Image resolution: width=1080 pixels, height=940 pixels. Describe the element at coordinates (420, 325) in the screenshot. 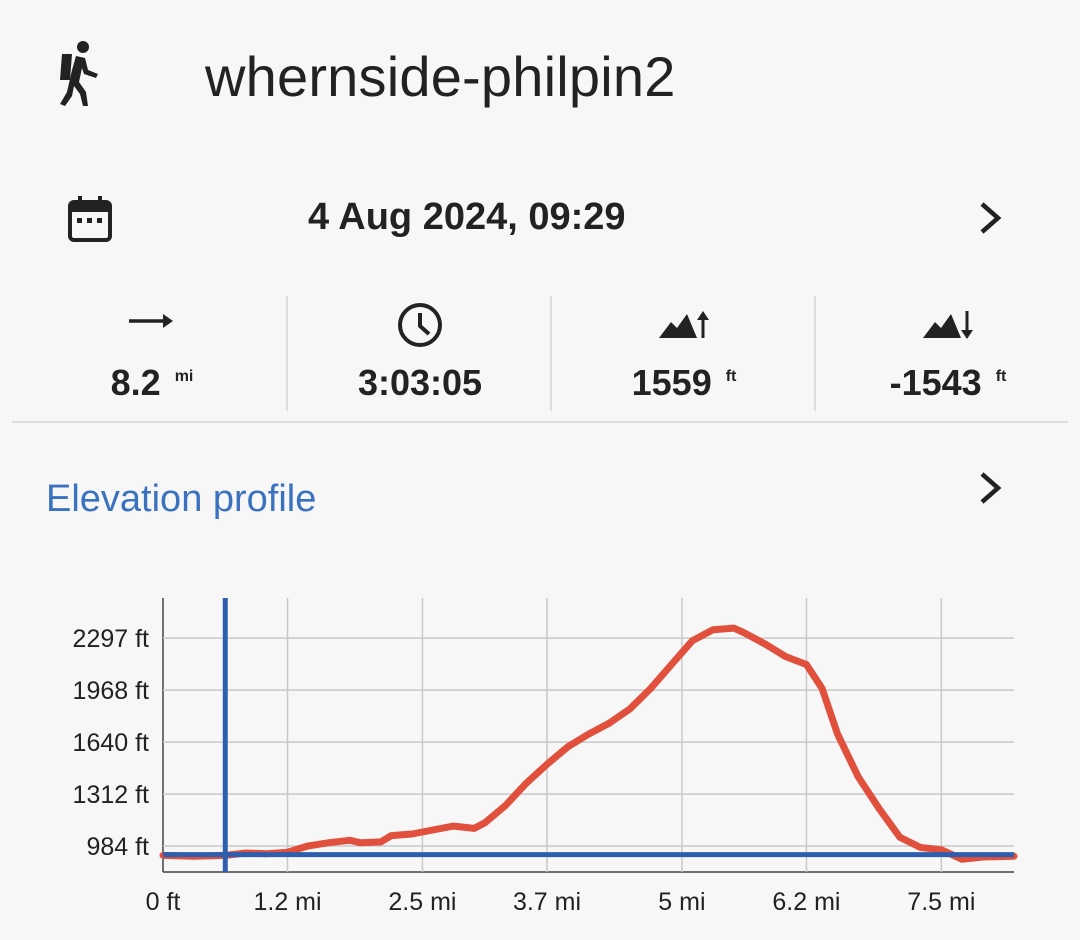

I see `clock-icon` at that location.